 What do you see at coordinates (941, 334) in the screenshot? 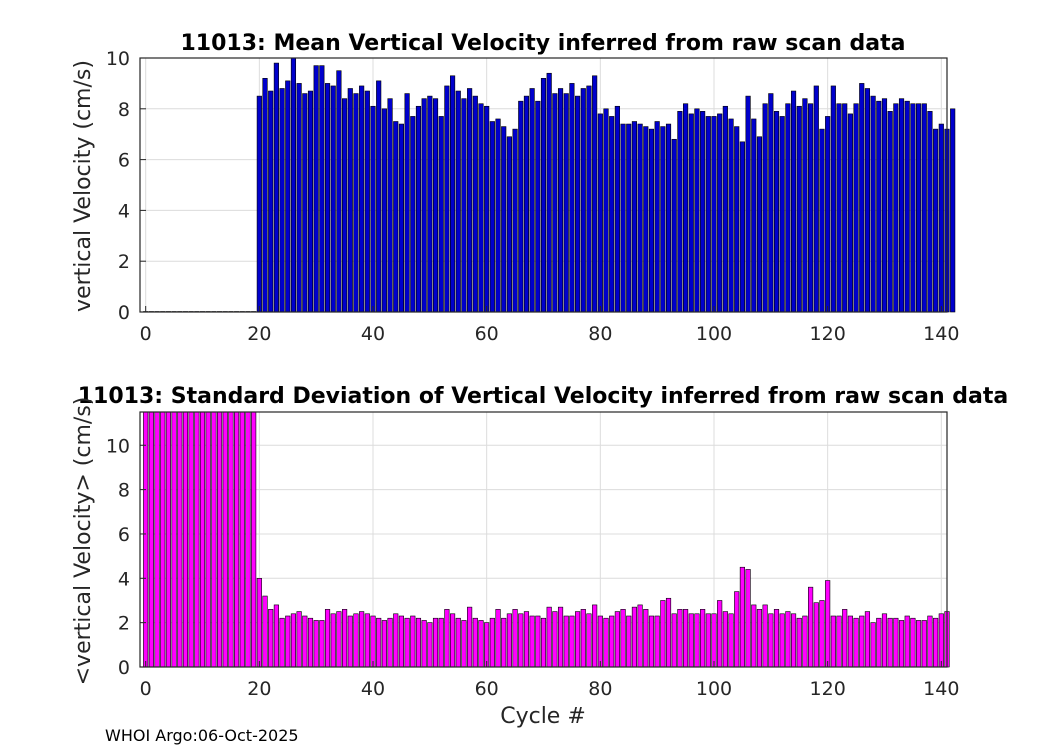
I see `x-tick-label: 140` at bounding box center [941, 334].